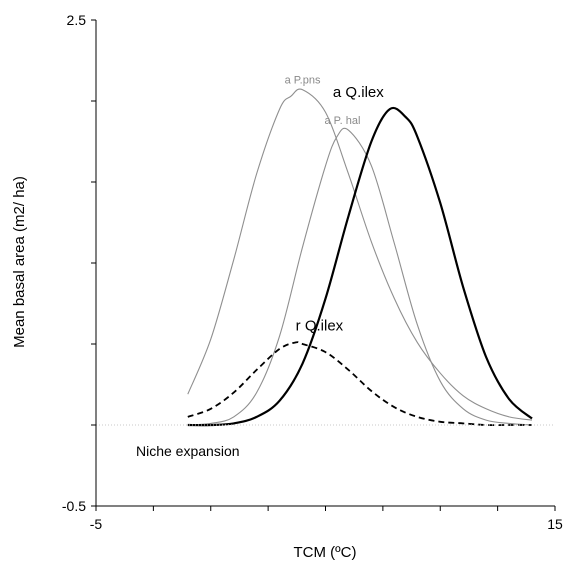 The width and height of the screenshot is (572, 565). I want to click on annotation-a-q-ilex: a Q.ilex, so click(358, 92).